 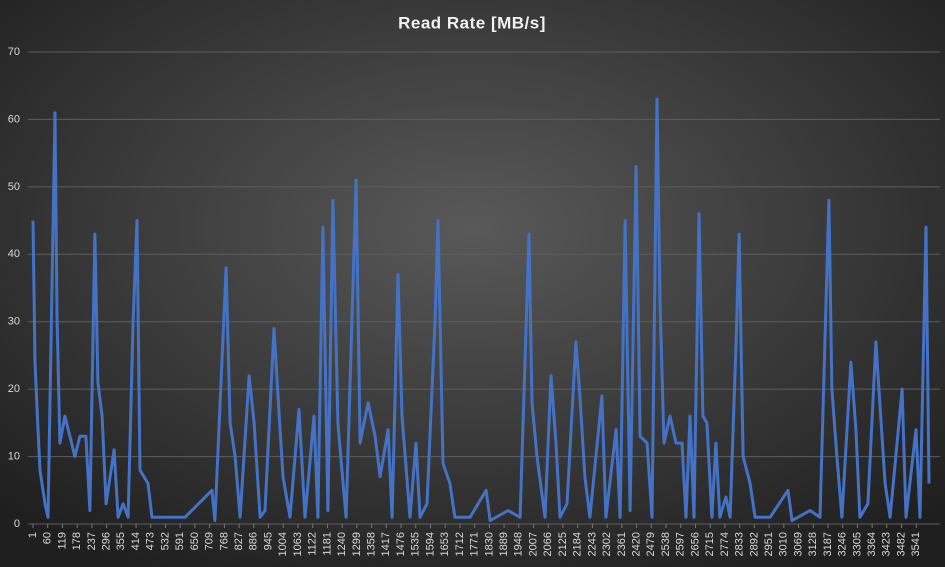 What do you see at coordinates (151, 541) in the screenshot?
I see `x-tick-label: 473` at bounding box center [151, 541].